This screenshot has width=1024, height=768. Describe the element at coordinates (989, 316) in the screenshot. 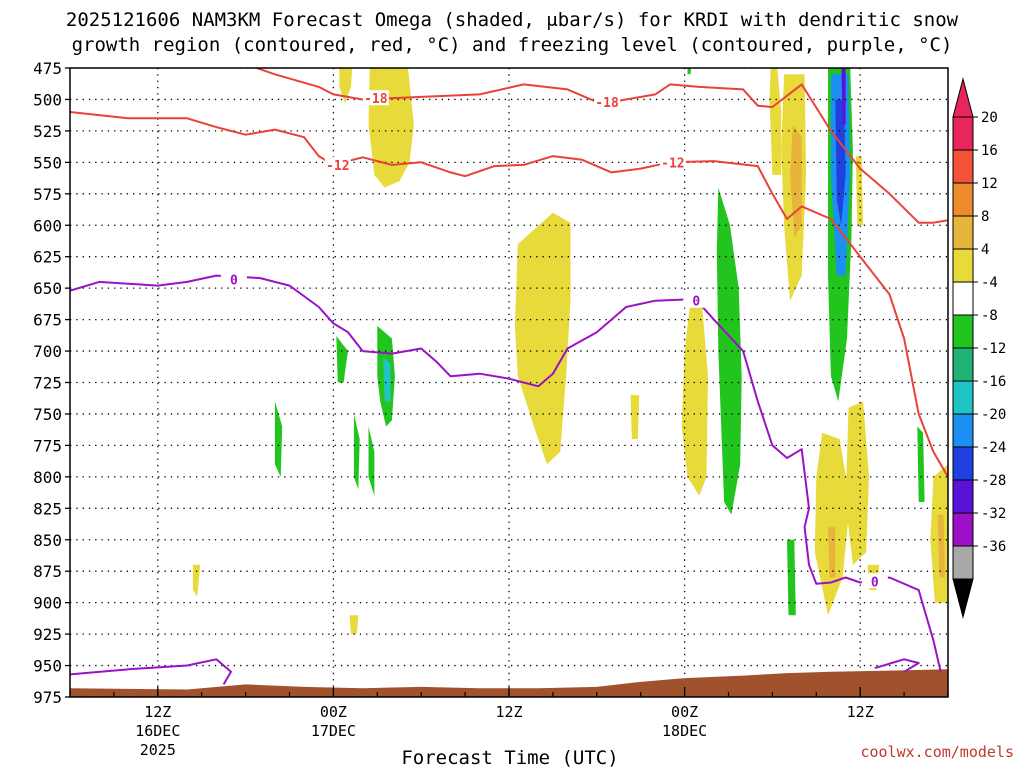

I see `colorbar-label-6: -8` at that location.